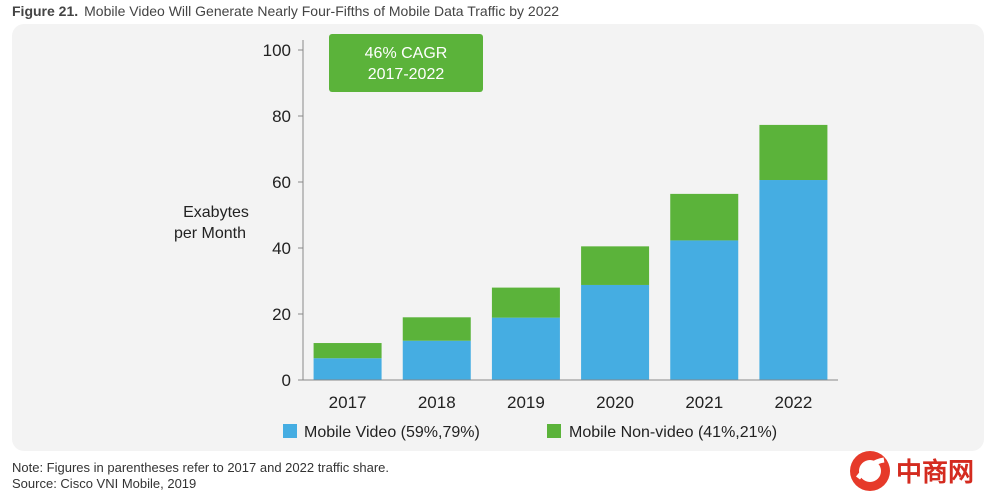 The width and height of the screenshot is (992, 497). I want to click on y-tick-label: 20, so click(281, 314).